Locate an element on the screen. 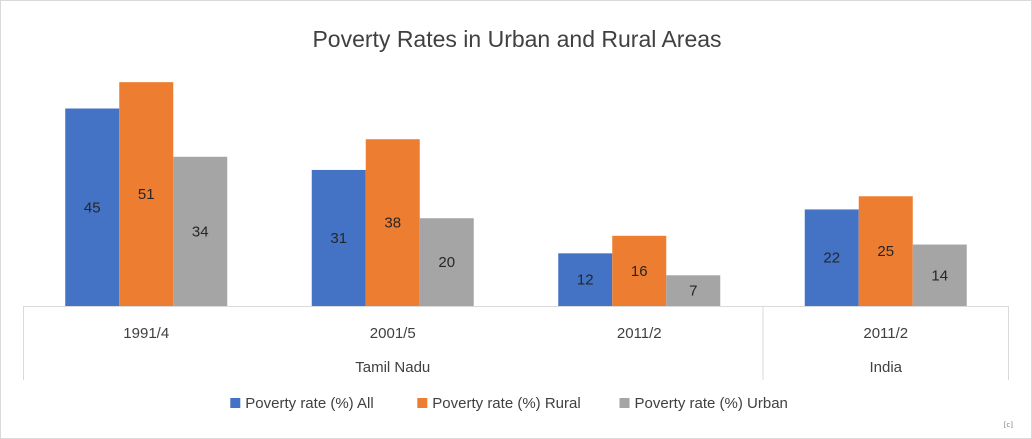 This screenshot has height=439, width=1032. data-label: 20 is located at coordinates (446, 262).